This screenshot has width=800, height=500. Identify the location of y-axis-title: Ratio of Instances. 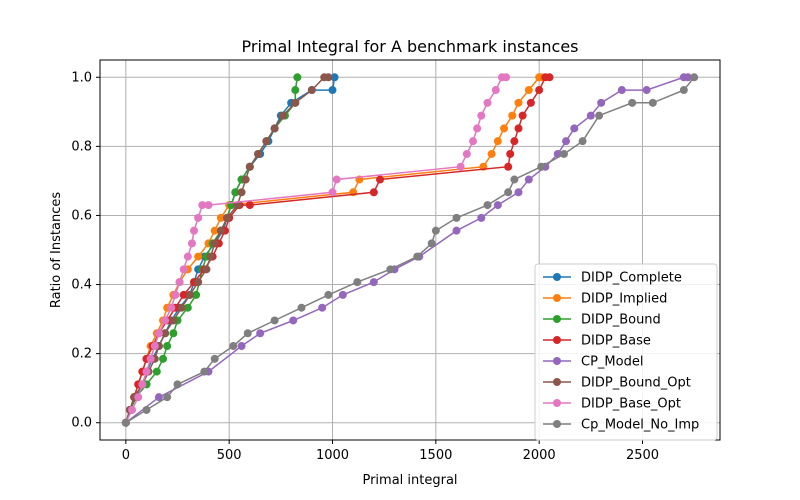
(56, 250).